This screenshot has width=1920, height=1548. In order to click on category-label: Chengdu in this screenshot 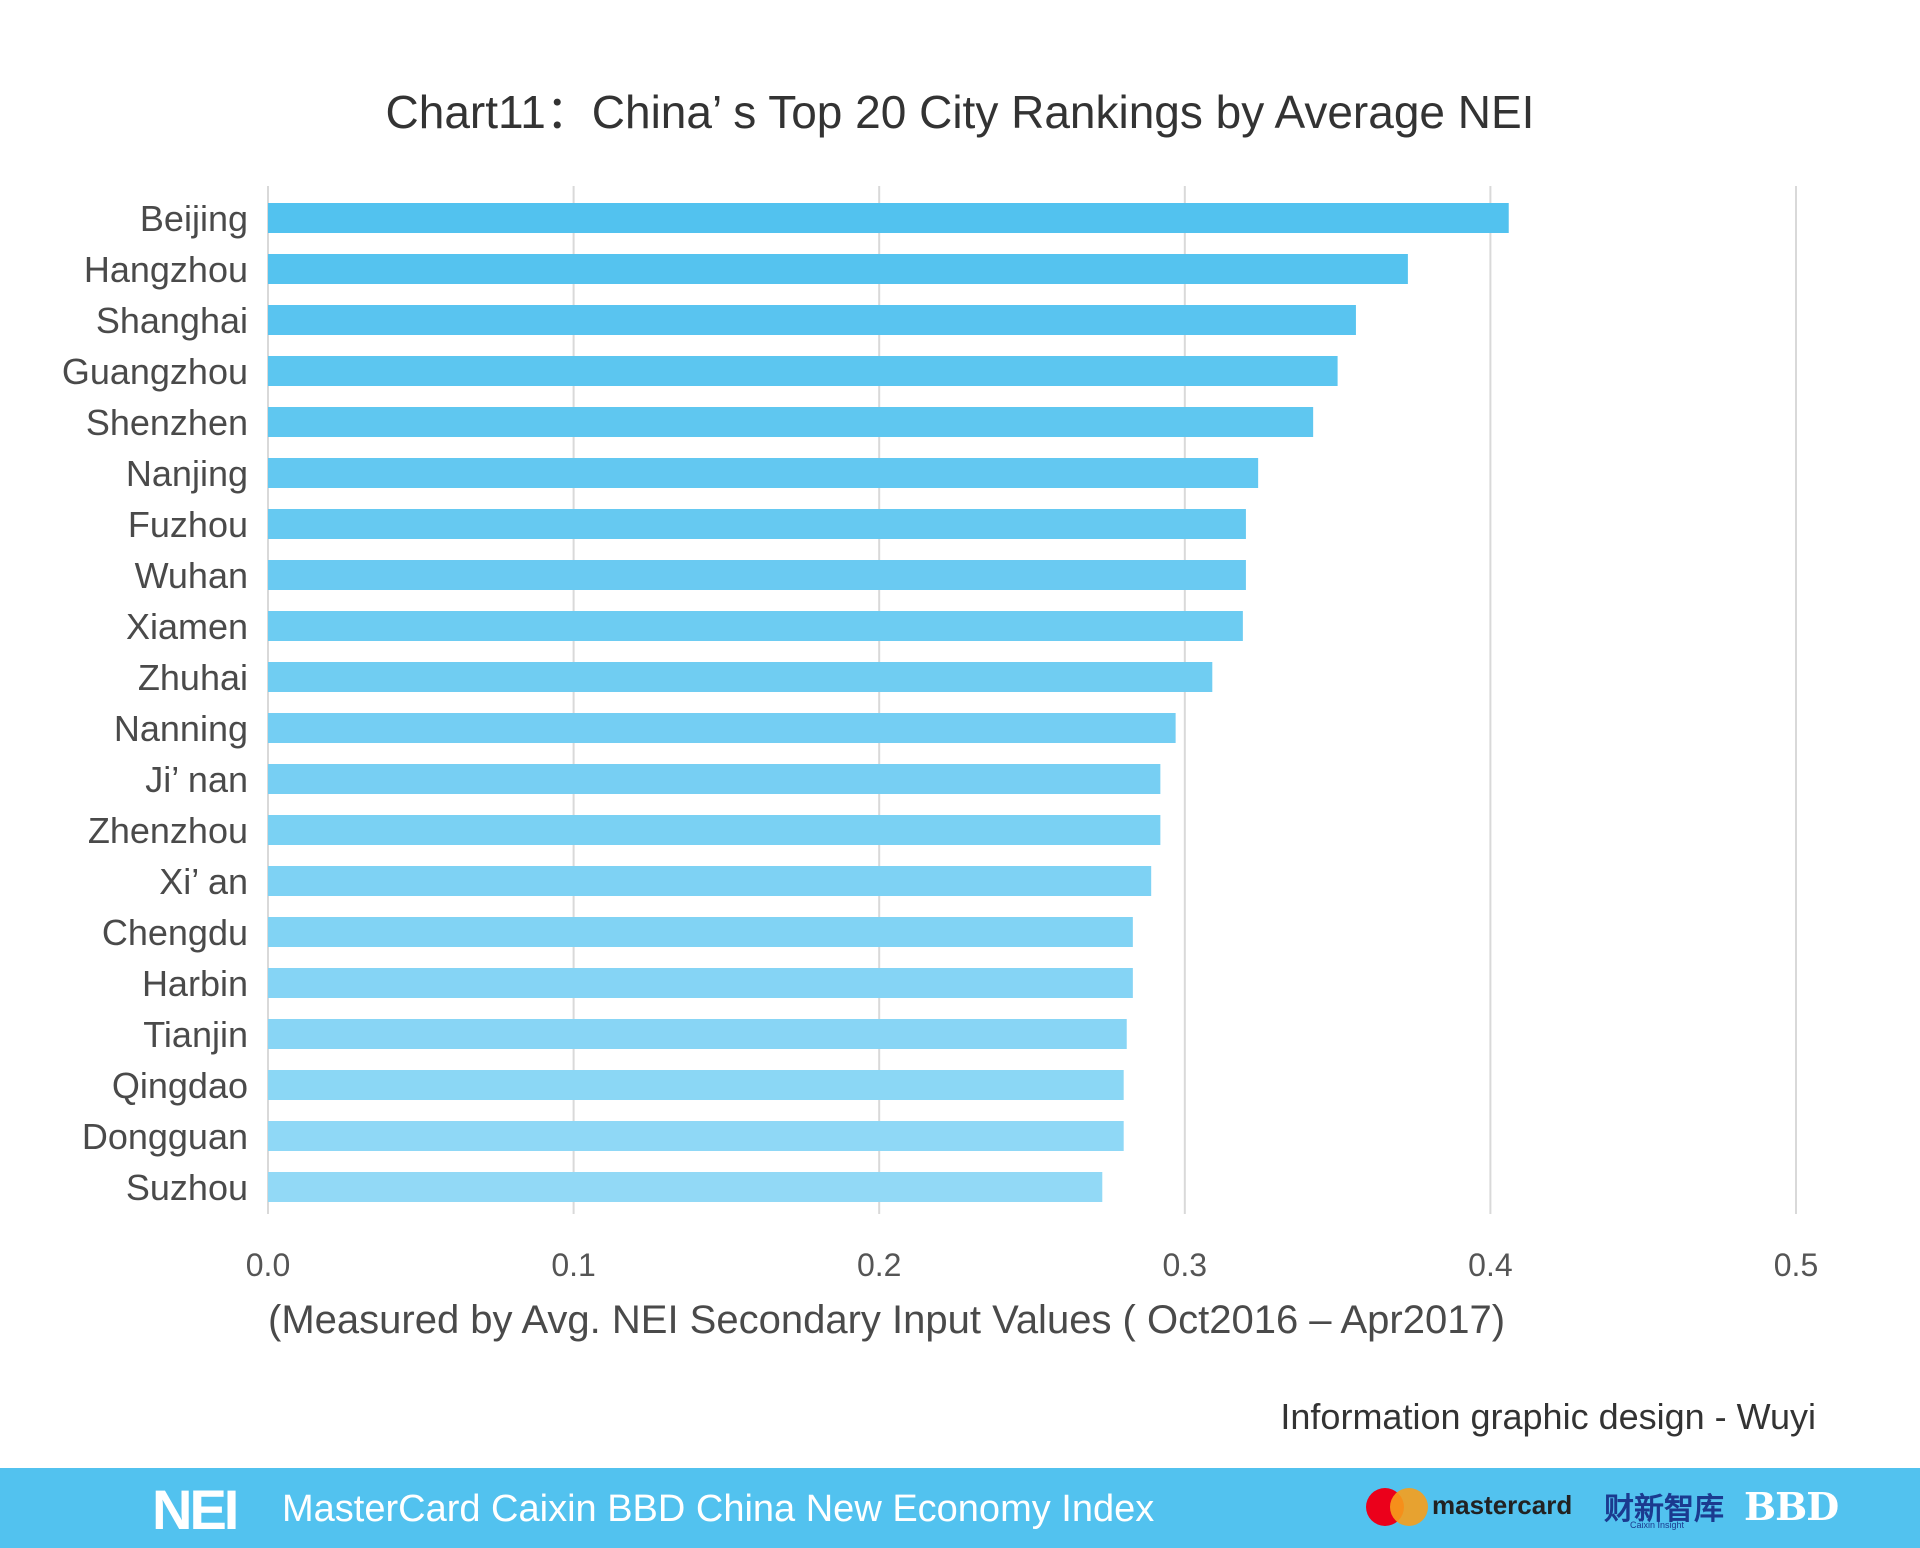, I will do `click(175, 932)`.